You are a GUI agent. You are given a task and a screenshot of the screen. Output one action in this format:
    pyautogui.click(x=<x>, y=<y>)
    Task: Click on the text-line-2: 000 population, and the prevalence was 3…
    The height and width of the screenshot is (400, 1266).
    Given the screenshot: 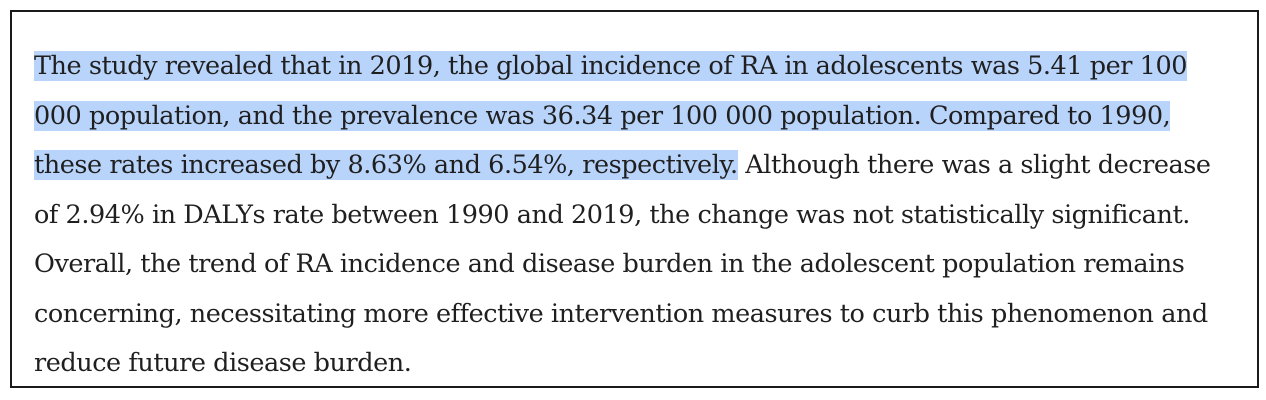 What is the action you would take?
    pyautogui.click(x=638, y=117)
    